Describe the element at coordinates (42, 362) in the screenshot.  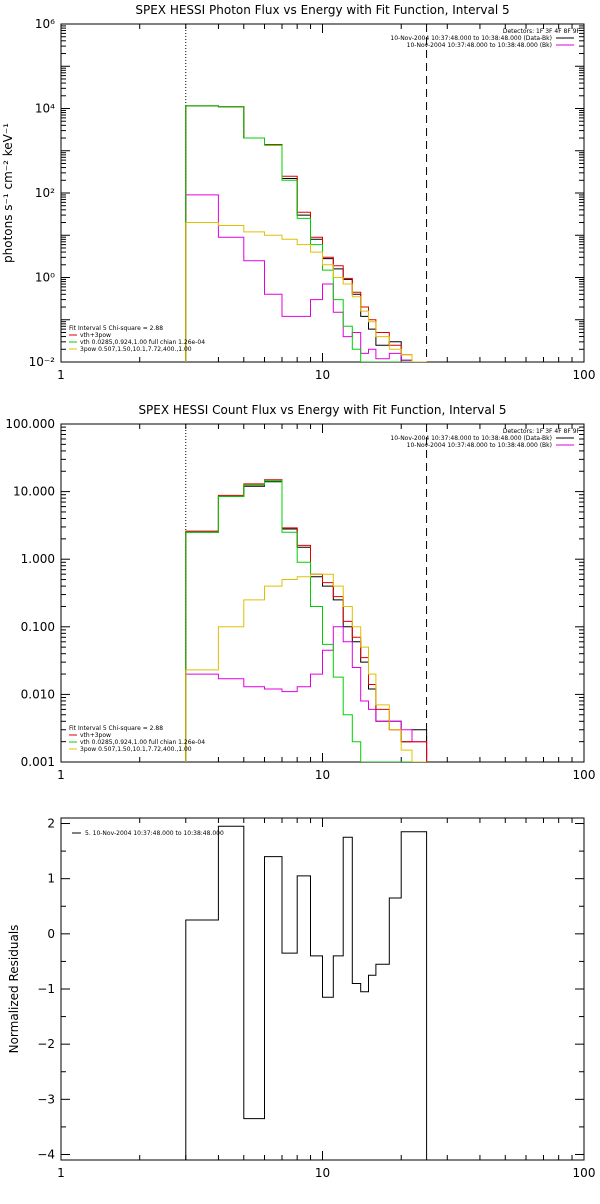
I see `y-tick-label: 10⁻²` at that location.